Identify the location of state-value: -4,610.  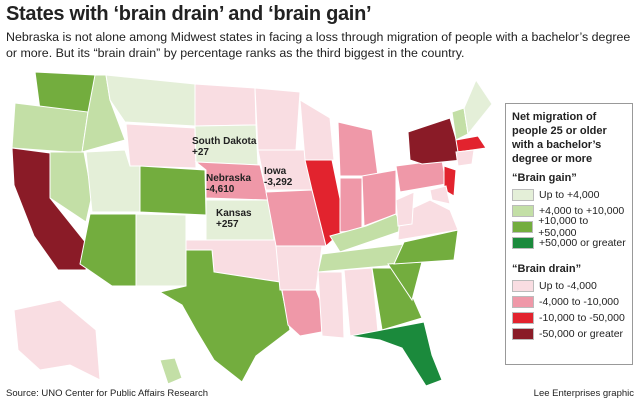
(220, 189).